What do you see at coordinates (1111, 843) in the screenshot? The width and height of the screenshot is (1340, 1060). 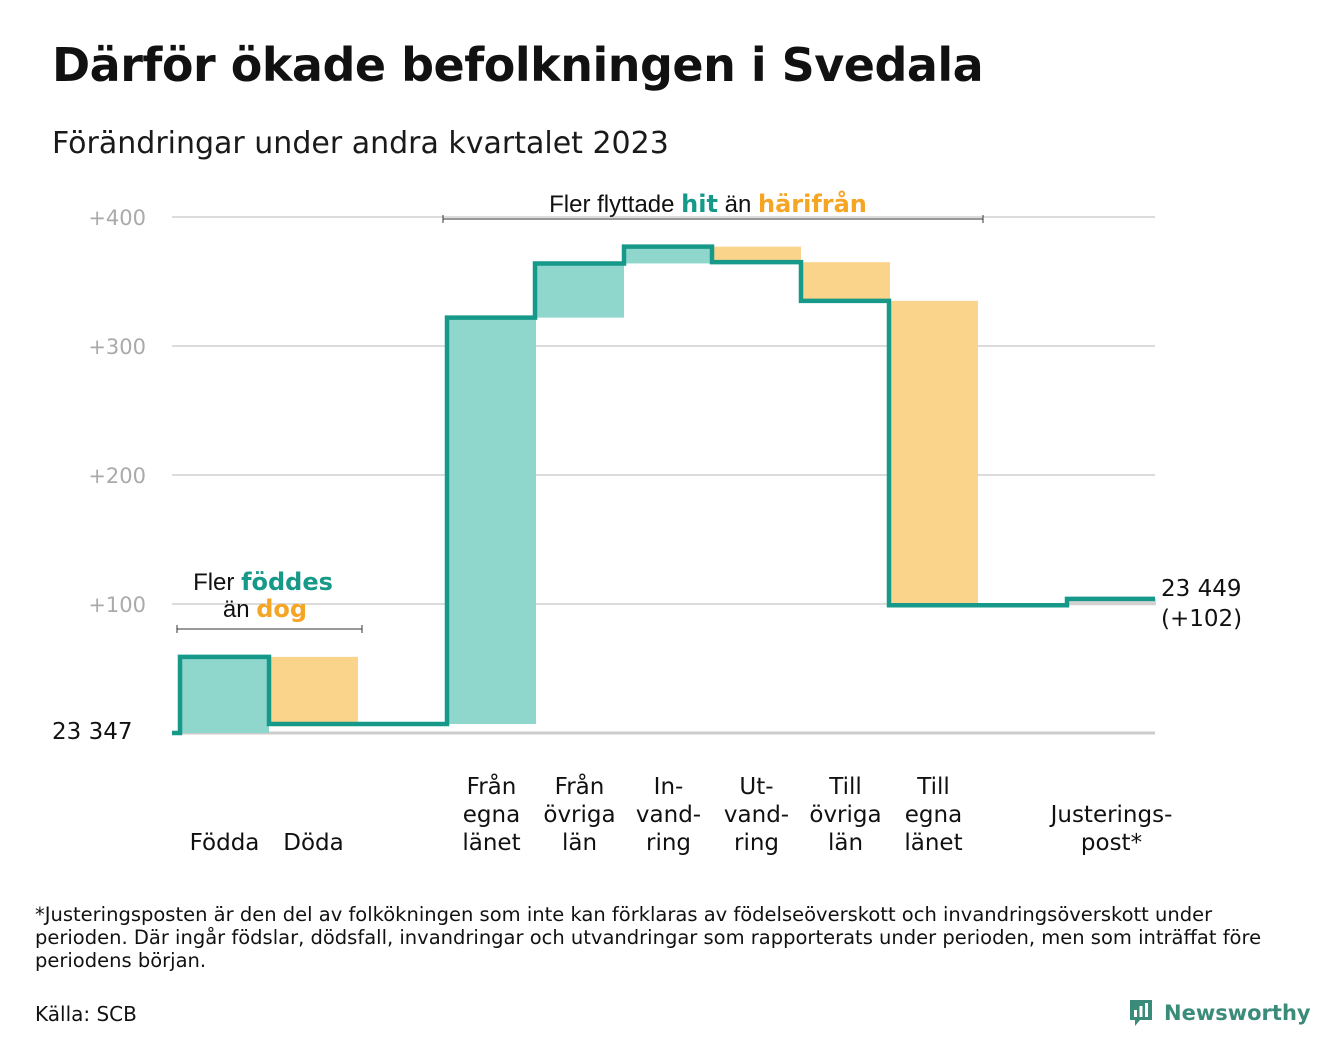 I see `category-label: post*` at bounding box center [1111, 843].